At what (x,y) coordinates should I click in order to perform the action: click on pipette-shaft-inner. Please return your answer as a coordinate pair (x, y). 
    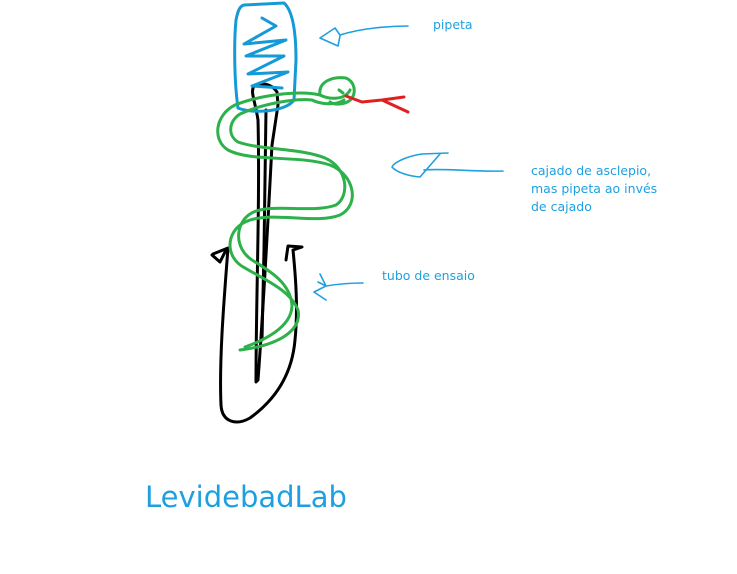
    Looking at the image, I should click on (264, 225).